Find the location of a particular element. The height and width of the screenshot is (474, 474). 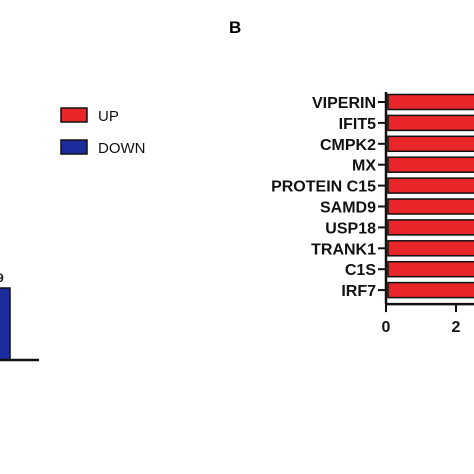

y-tick-label: IFIT5 is located at coordinates (357, 124).